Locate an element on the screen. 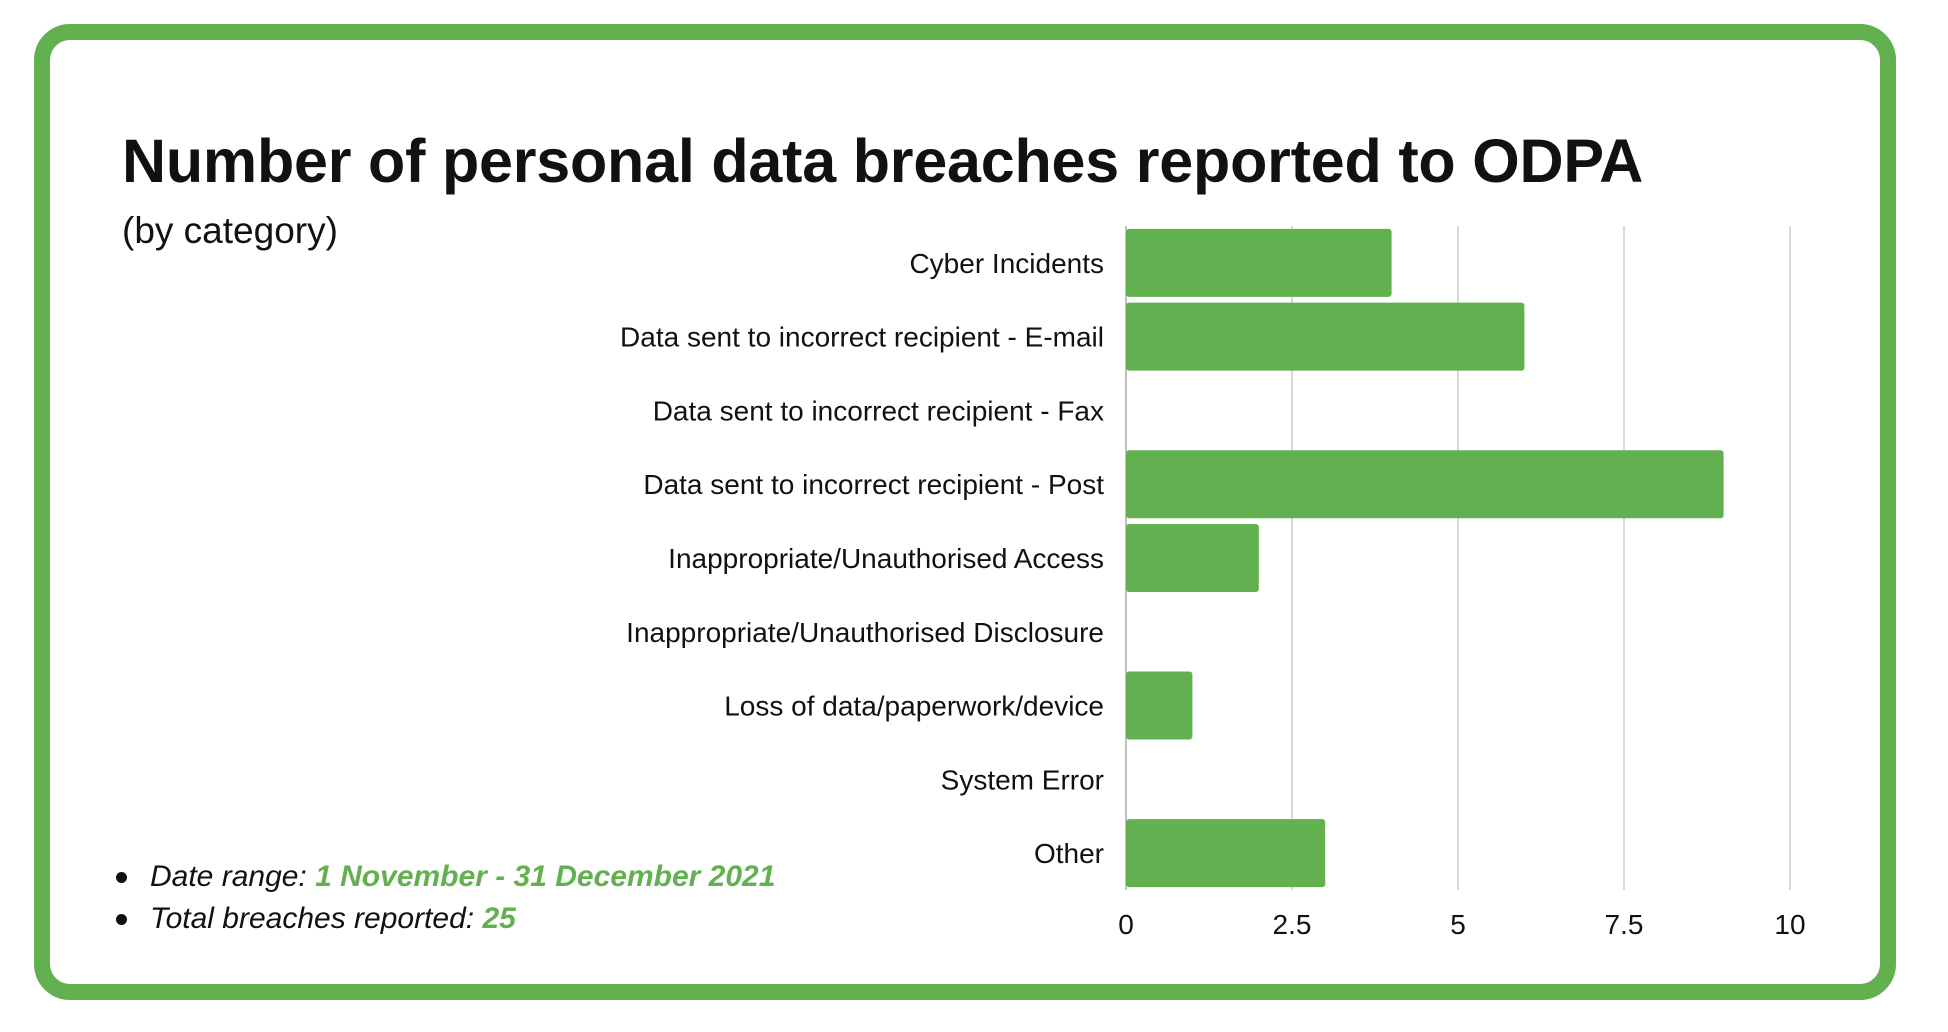  category-label: Other is located at coordinates (1069, 853).